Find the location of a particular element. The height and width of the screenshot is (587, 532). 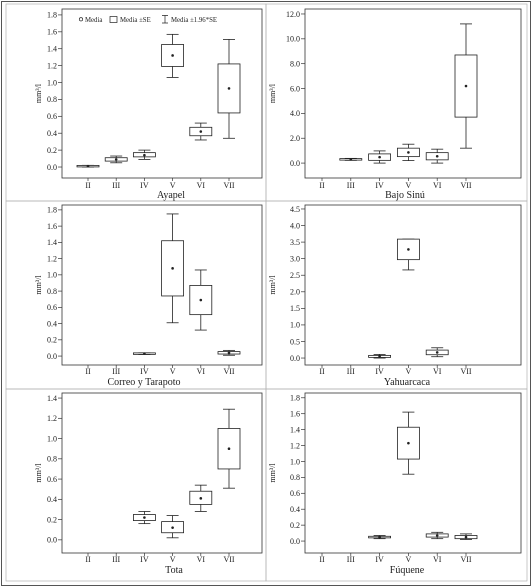

panel-title: Tota is located at coordinates (174, 570).